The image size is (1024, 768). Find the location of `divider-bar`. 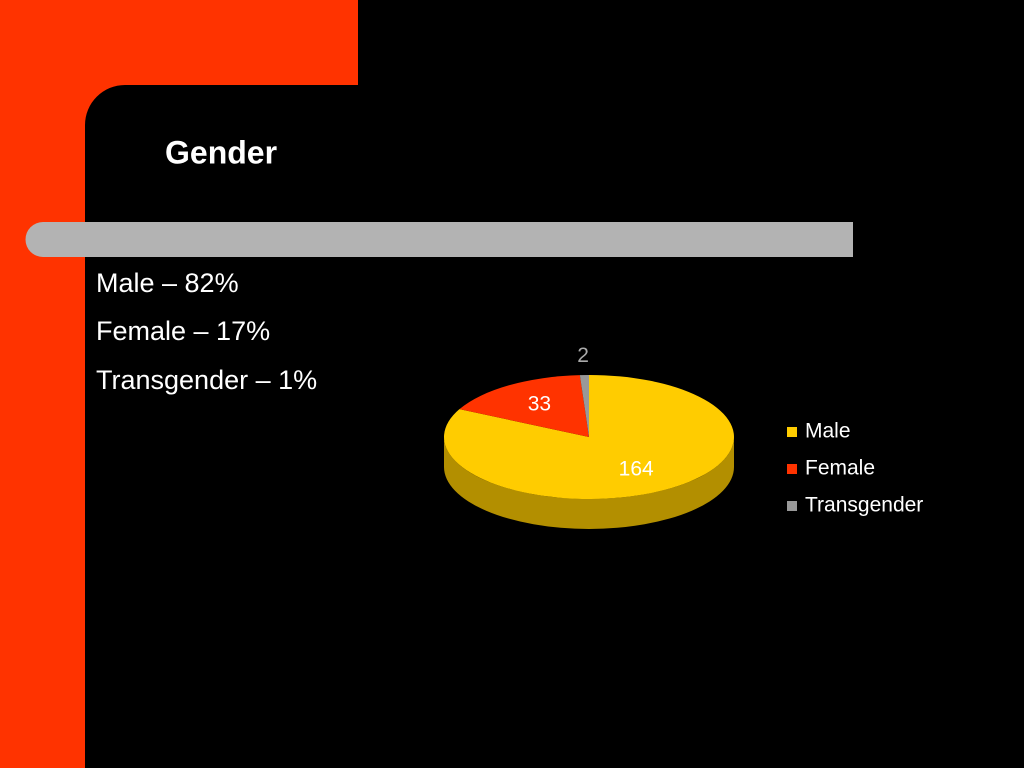

divider-bar is located at coordinates (439, 239).